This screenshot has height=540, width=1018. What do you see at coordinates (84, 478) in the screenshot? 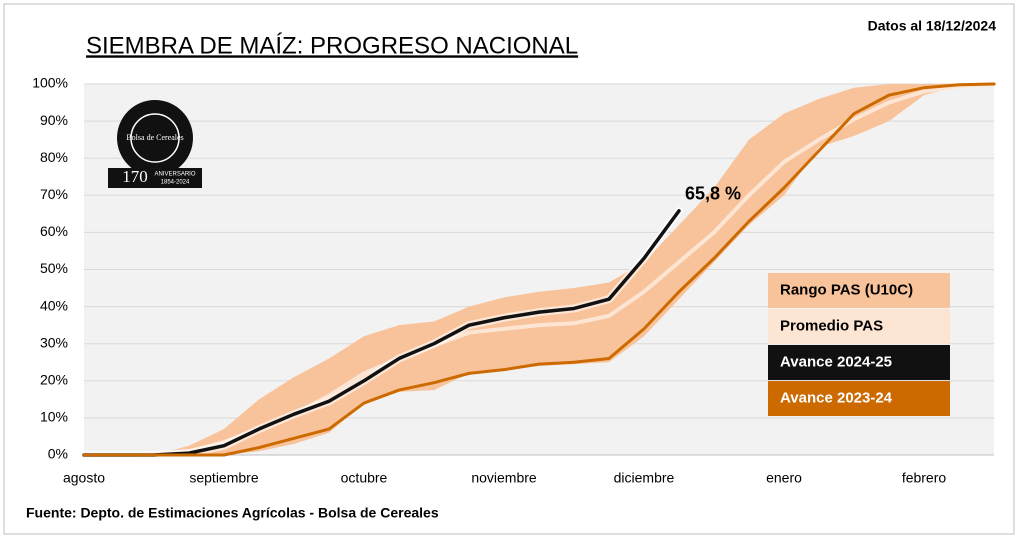
I see `x-tick-label: agosto` at bounding box center [84, 478].